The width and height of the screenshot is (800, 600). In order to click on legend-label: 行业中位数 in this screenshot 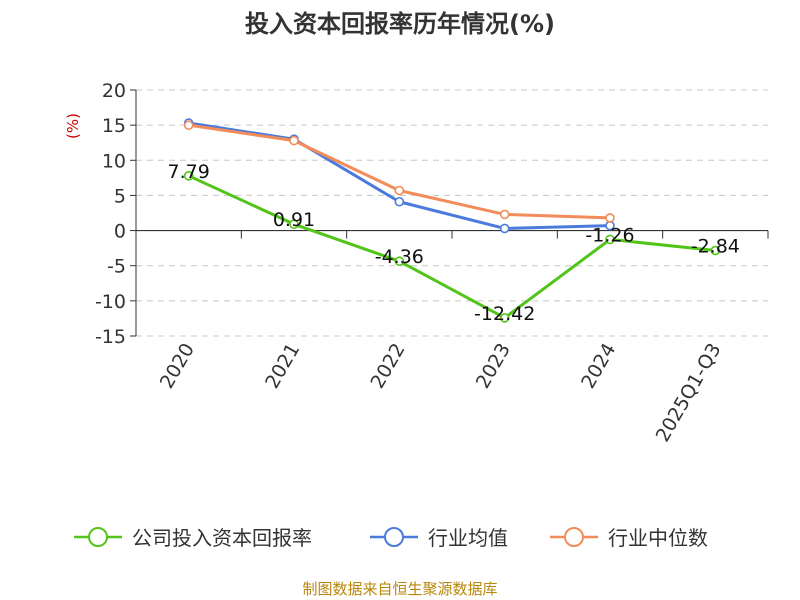, I will do `click(658, 538)`.